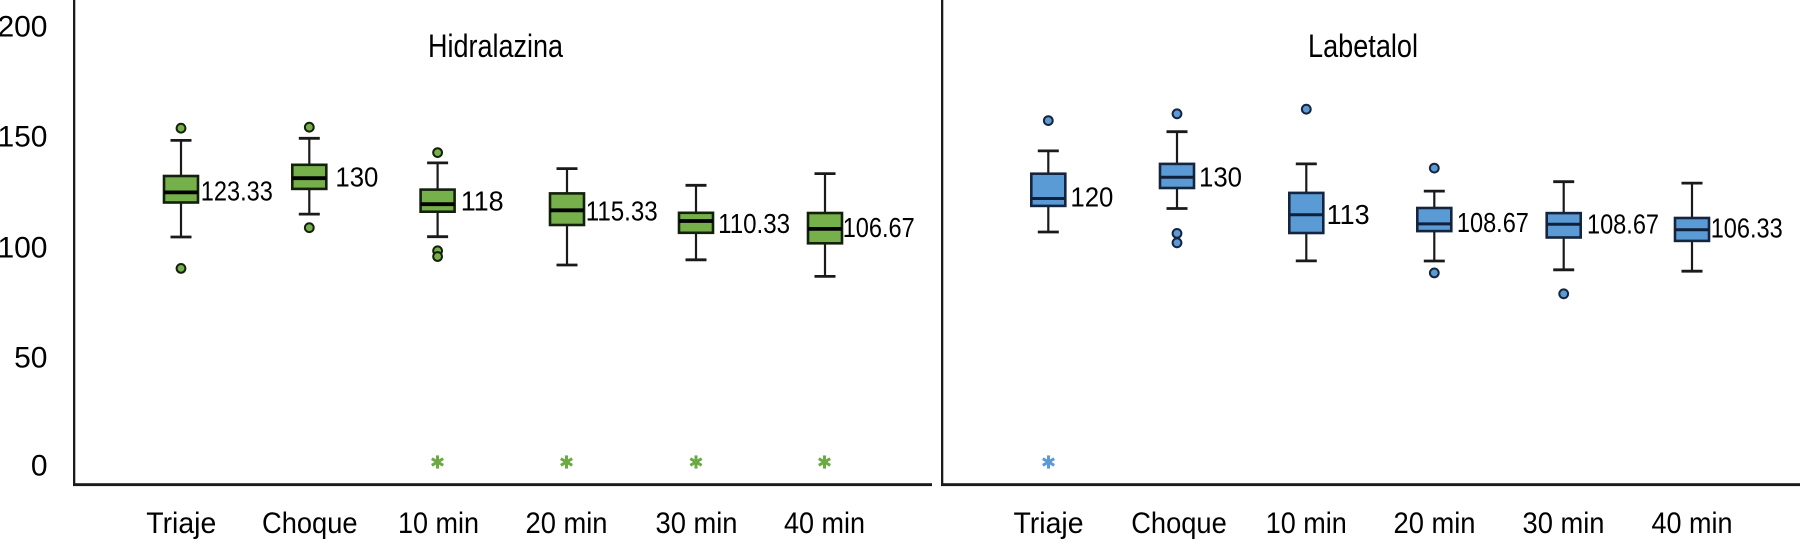 The image size is (1800, 545). Describe the element at coordinates (482, 201) in the screenshot. I see `svg-text: 118` at that location.